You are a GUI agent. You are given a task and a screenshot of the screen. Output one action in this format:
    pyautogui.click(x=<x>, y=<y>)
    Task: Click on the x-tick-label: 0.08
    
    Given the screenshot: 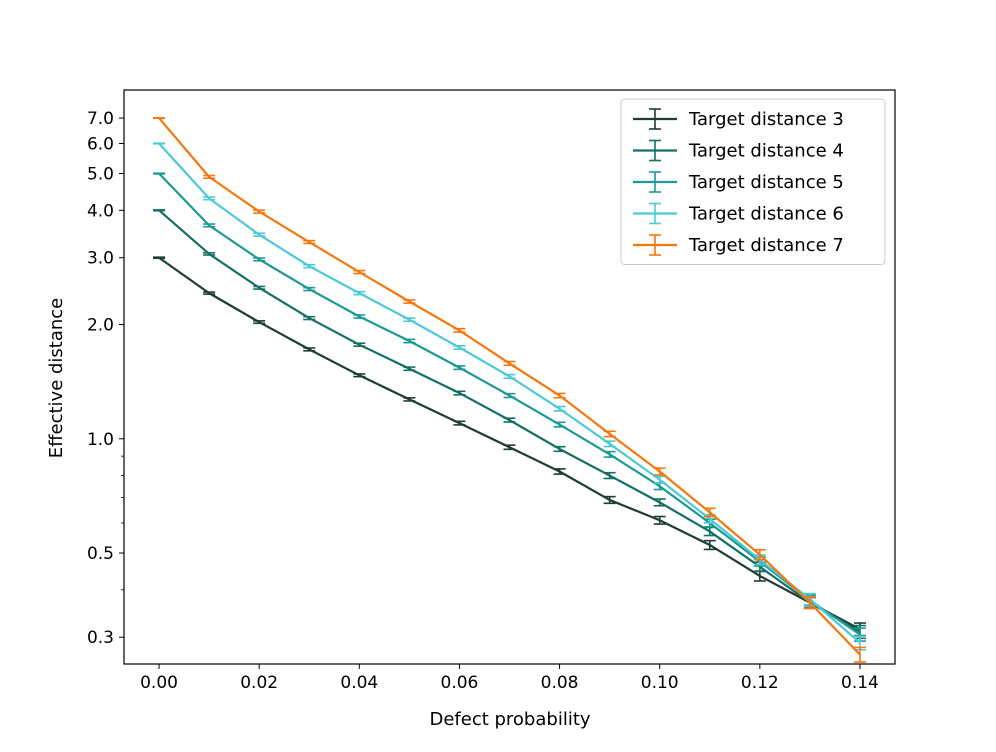 What is the action you would take?
    pyautogui.click(x=560, y=683)
    